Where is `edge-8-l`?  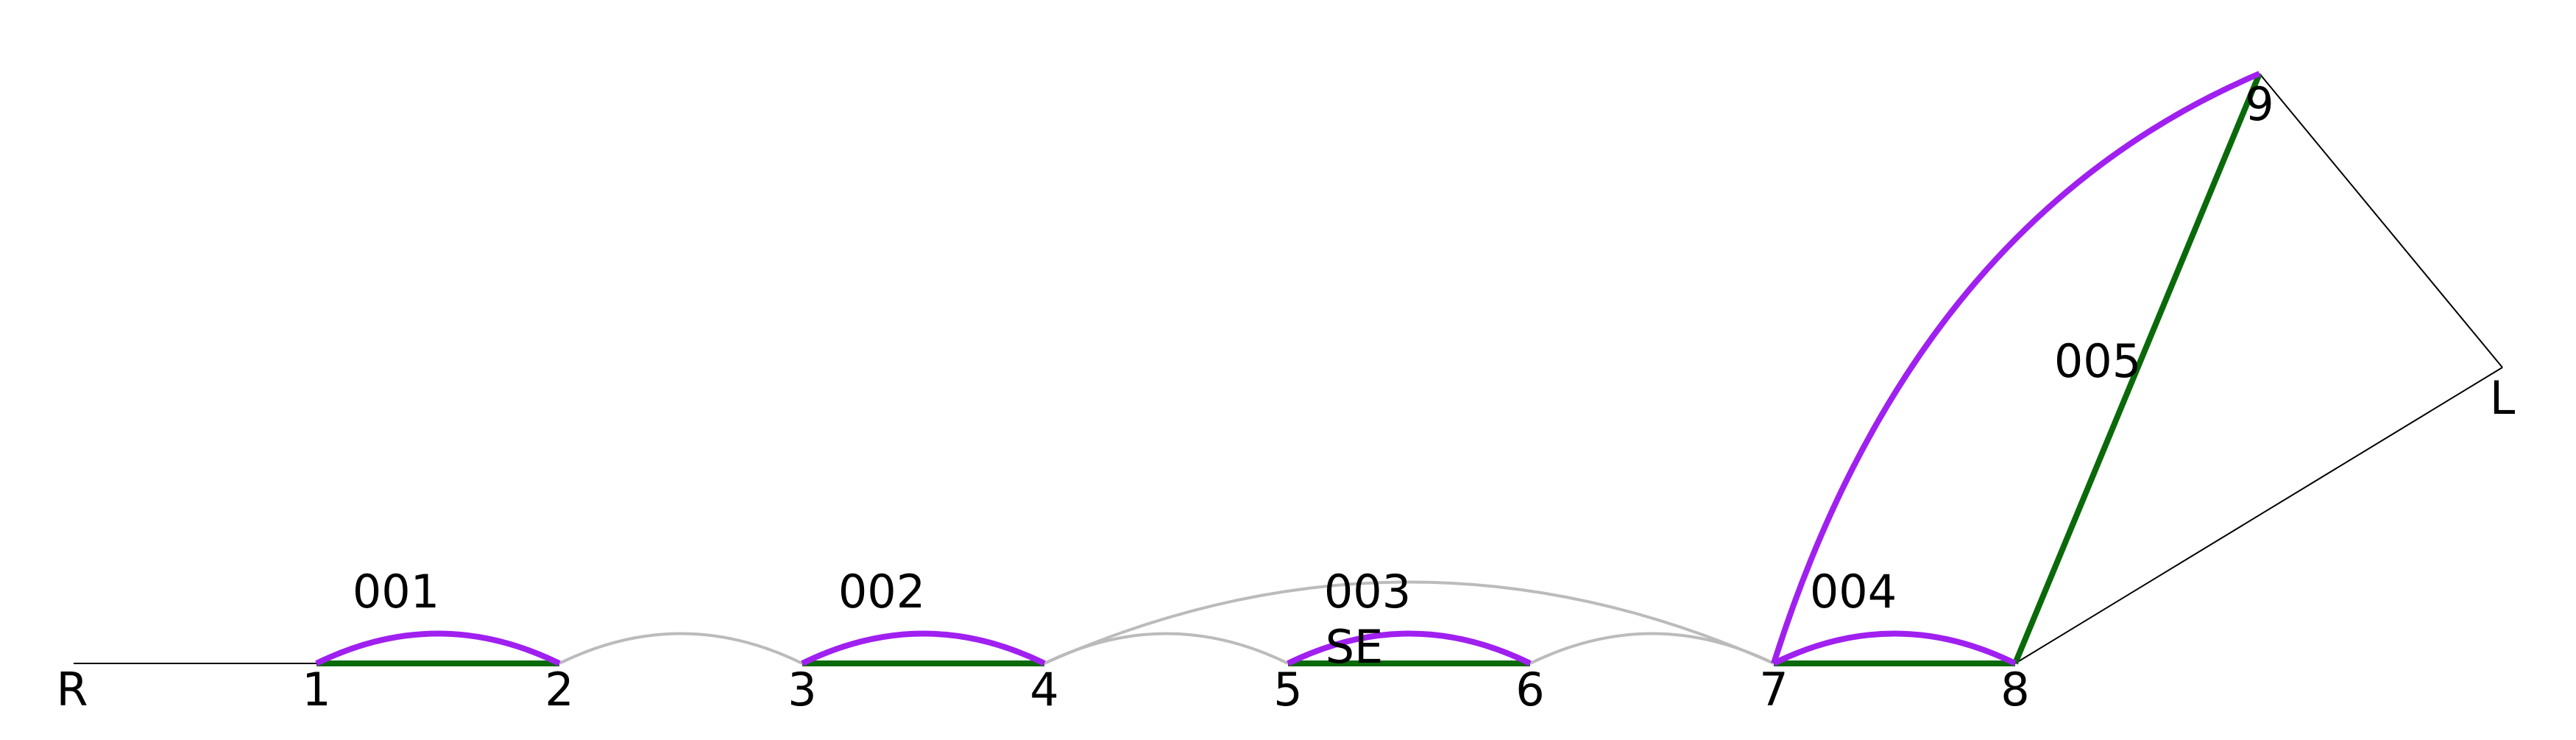 edge-8-l is located at coordinates (2258, 515).